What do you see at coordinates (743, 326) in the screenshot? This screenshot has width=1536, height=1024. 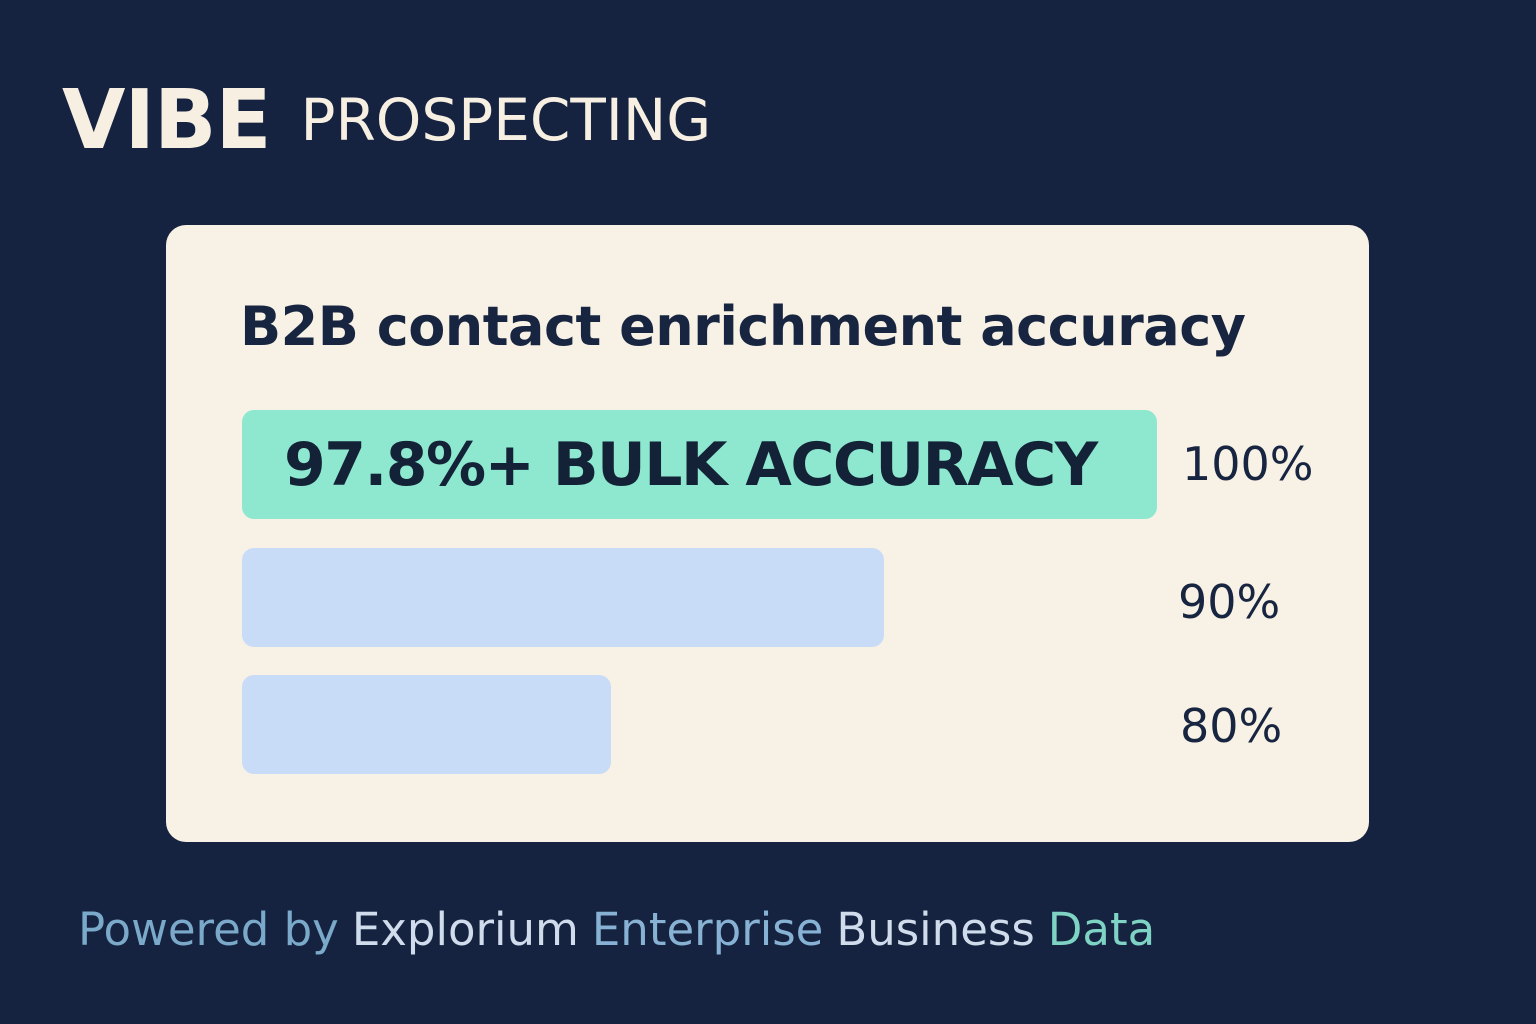 I see `chart-title: B2B contact enrichment accuracy` at bounding box center [743, 326].